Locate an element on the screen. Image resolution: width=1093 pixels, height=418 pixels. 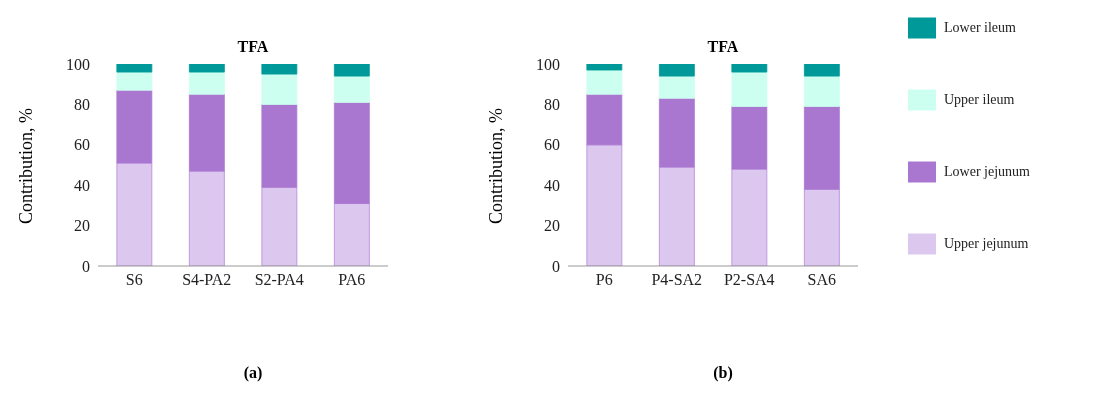
x-tick-label: S2-PA4 is located at coordinates (279, 280).